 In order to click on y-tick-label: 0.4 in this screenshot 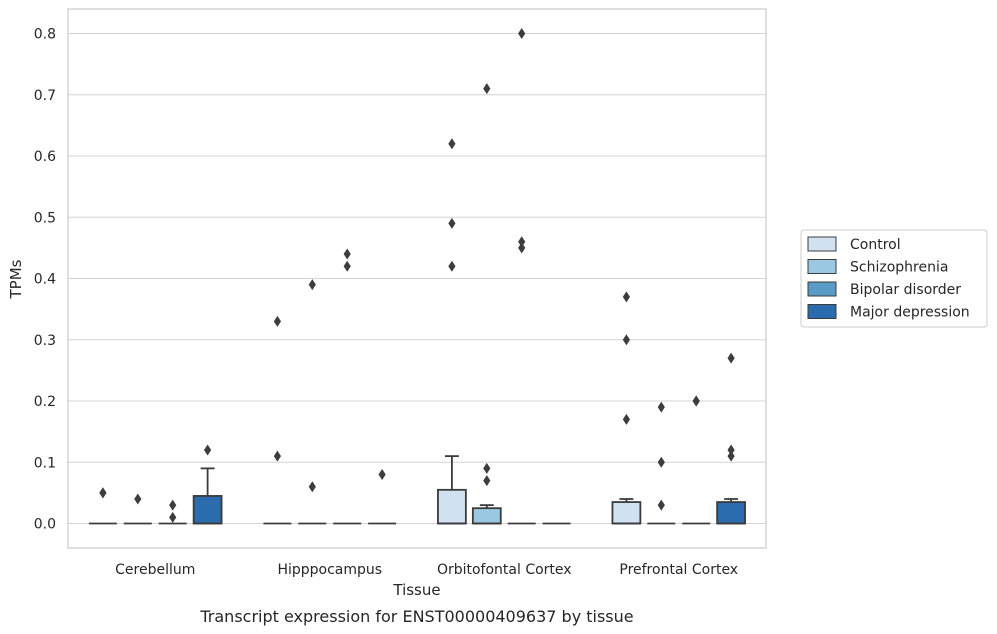, I will do `click(45, 280)`.